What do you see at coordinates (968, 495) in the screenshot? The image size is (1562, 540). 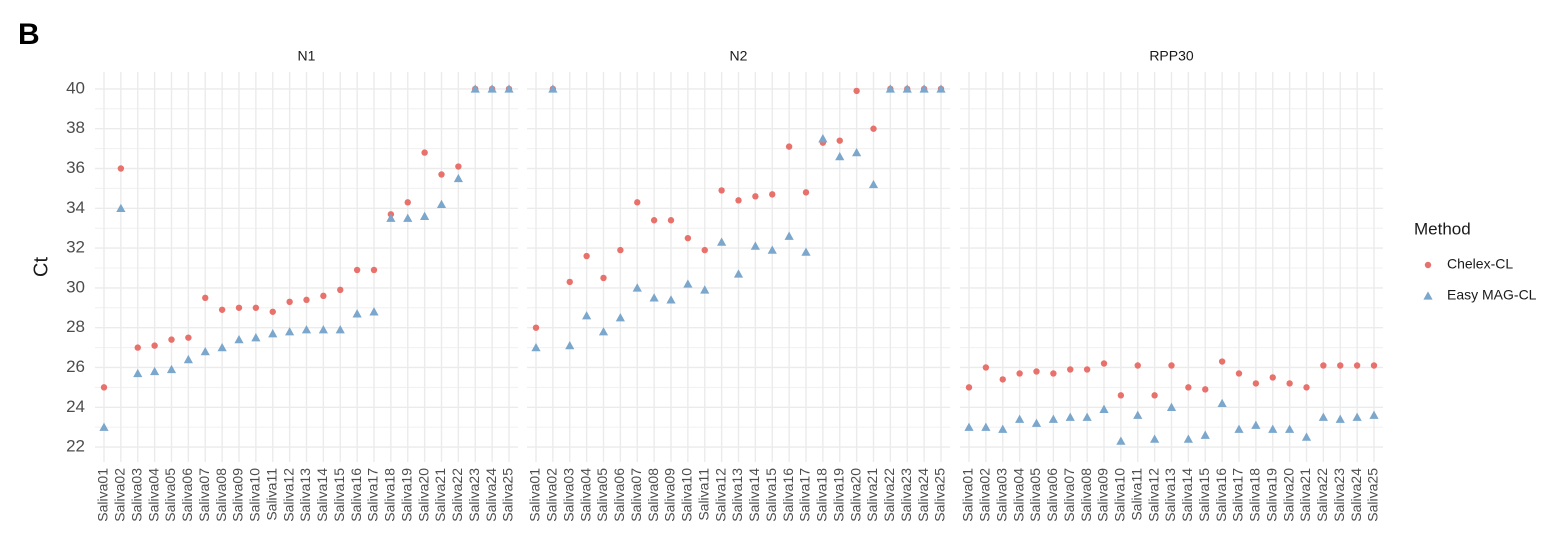 I see `x-tick-label: Saliva01` at bounding box center [968, 495].